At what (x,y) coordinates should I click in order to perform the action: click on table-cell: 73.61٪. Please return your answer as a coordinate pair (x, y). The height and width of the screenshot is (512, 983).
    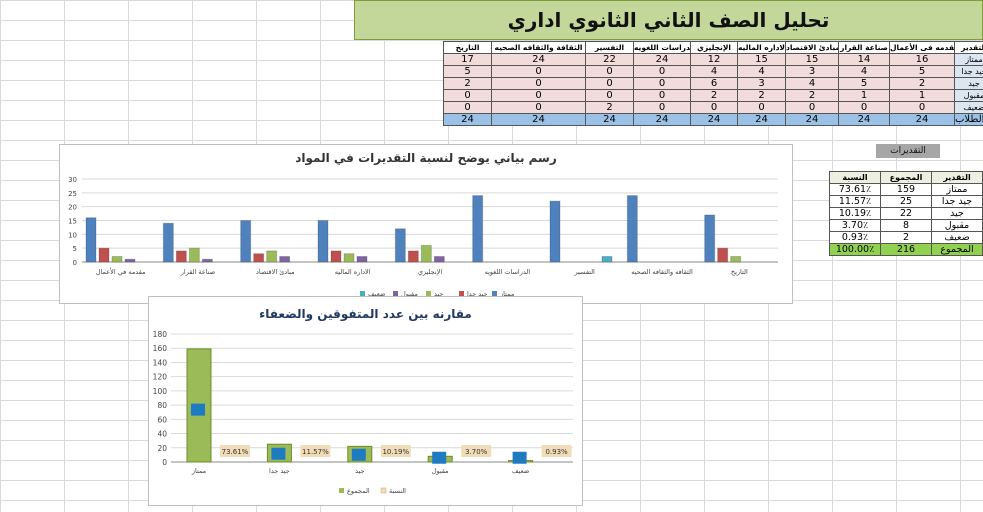
    Looking at the image, I should click on (855, 189).